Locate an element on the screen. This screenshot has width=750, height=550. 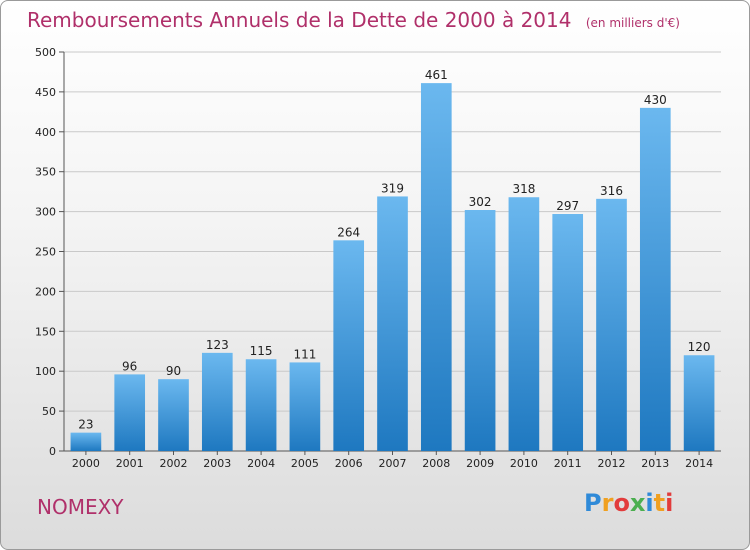
y-tick-label: 150 is located at coordinates (45, 331).